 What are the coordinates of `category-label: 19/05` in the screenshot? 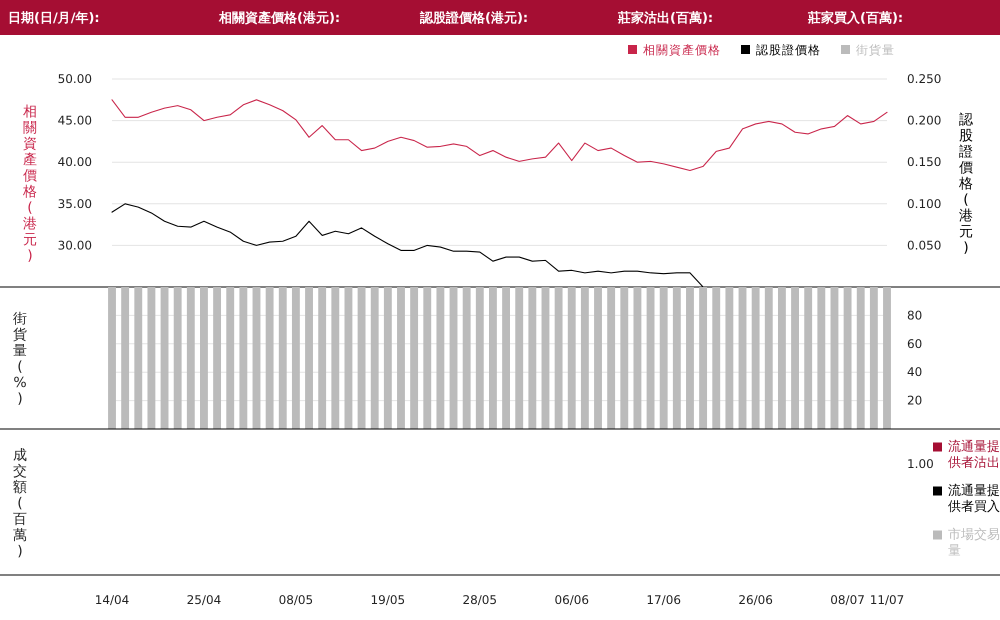 It's located at (388, 600).